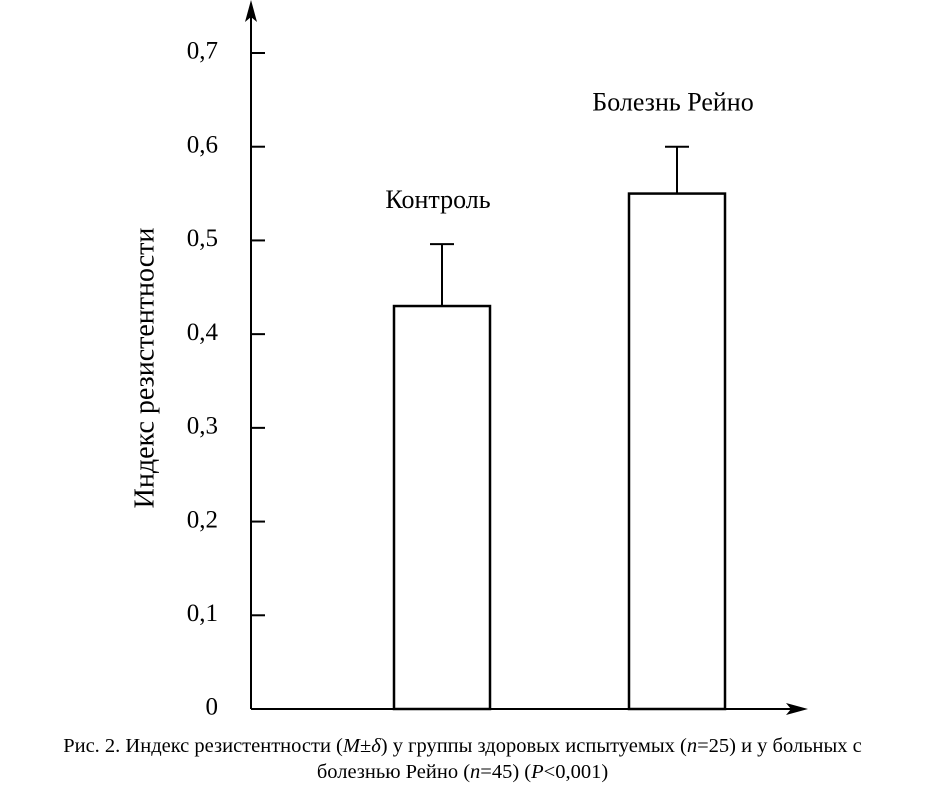 The height and width of the screenshot is (787, 925). Describe the element at coordinates (365, 746) in the screenshot. I see `caption-segment: ±` at that location.